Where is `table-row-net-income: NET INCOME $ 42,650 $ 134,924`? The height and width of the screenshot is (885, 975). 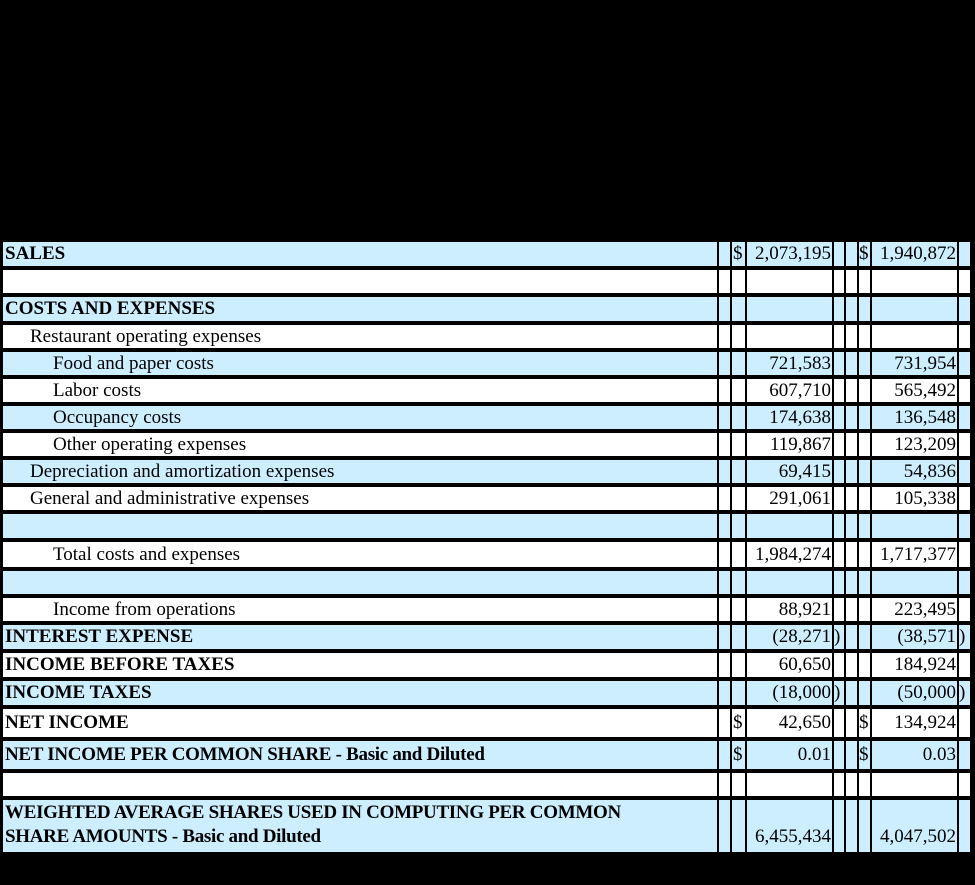
table-row-net-income: NET INCOME $ 42,650 $ 134,924 is located at coordinates (487, 723).